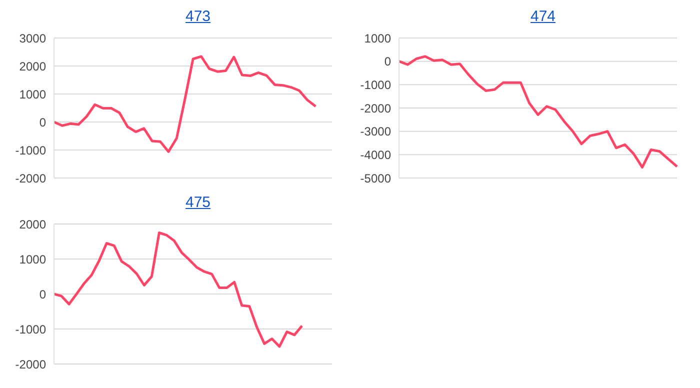  I want to click on y-tick-label: -3000, so click(376, 131).